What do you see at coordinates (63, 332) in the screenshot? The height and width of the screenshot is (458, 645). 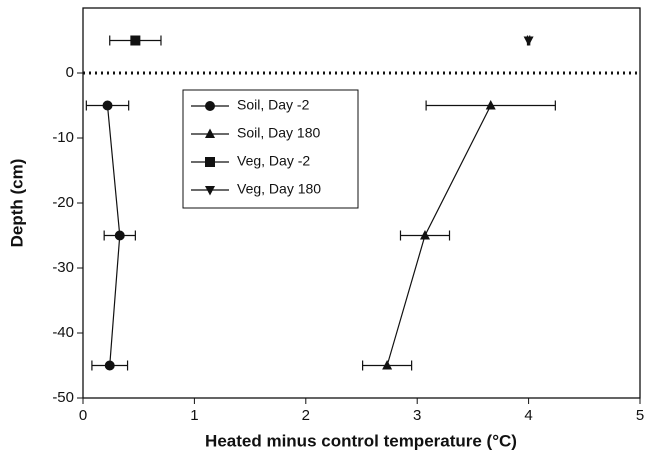 I see `y-tick-label: -40` at bounding box center [63, 332].